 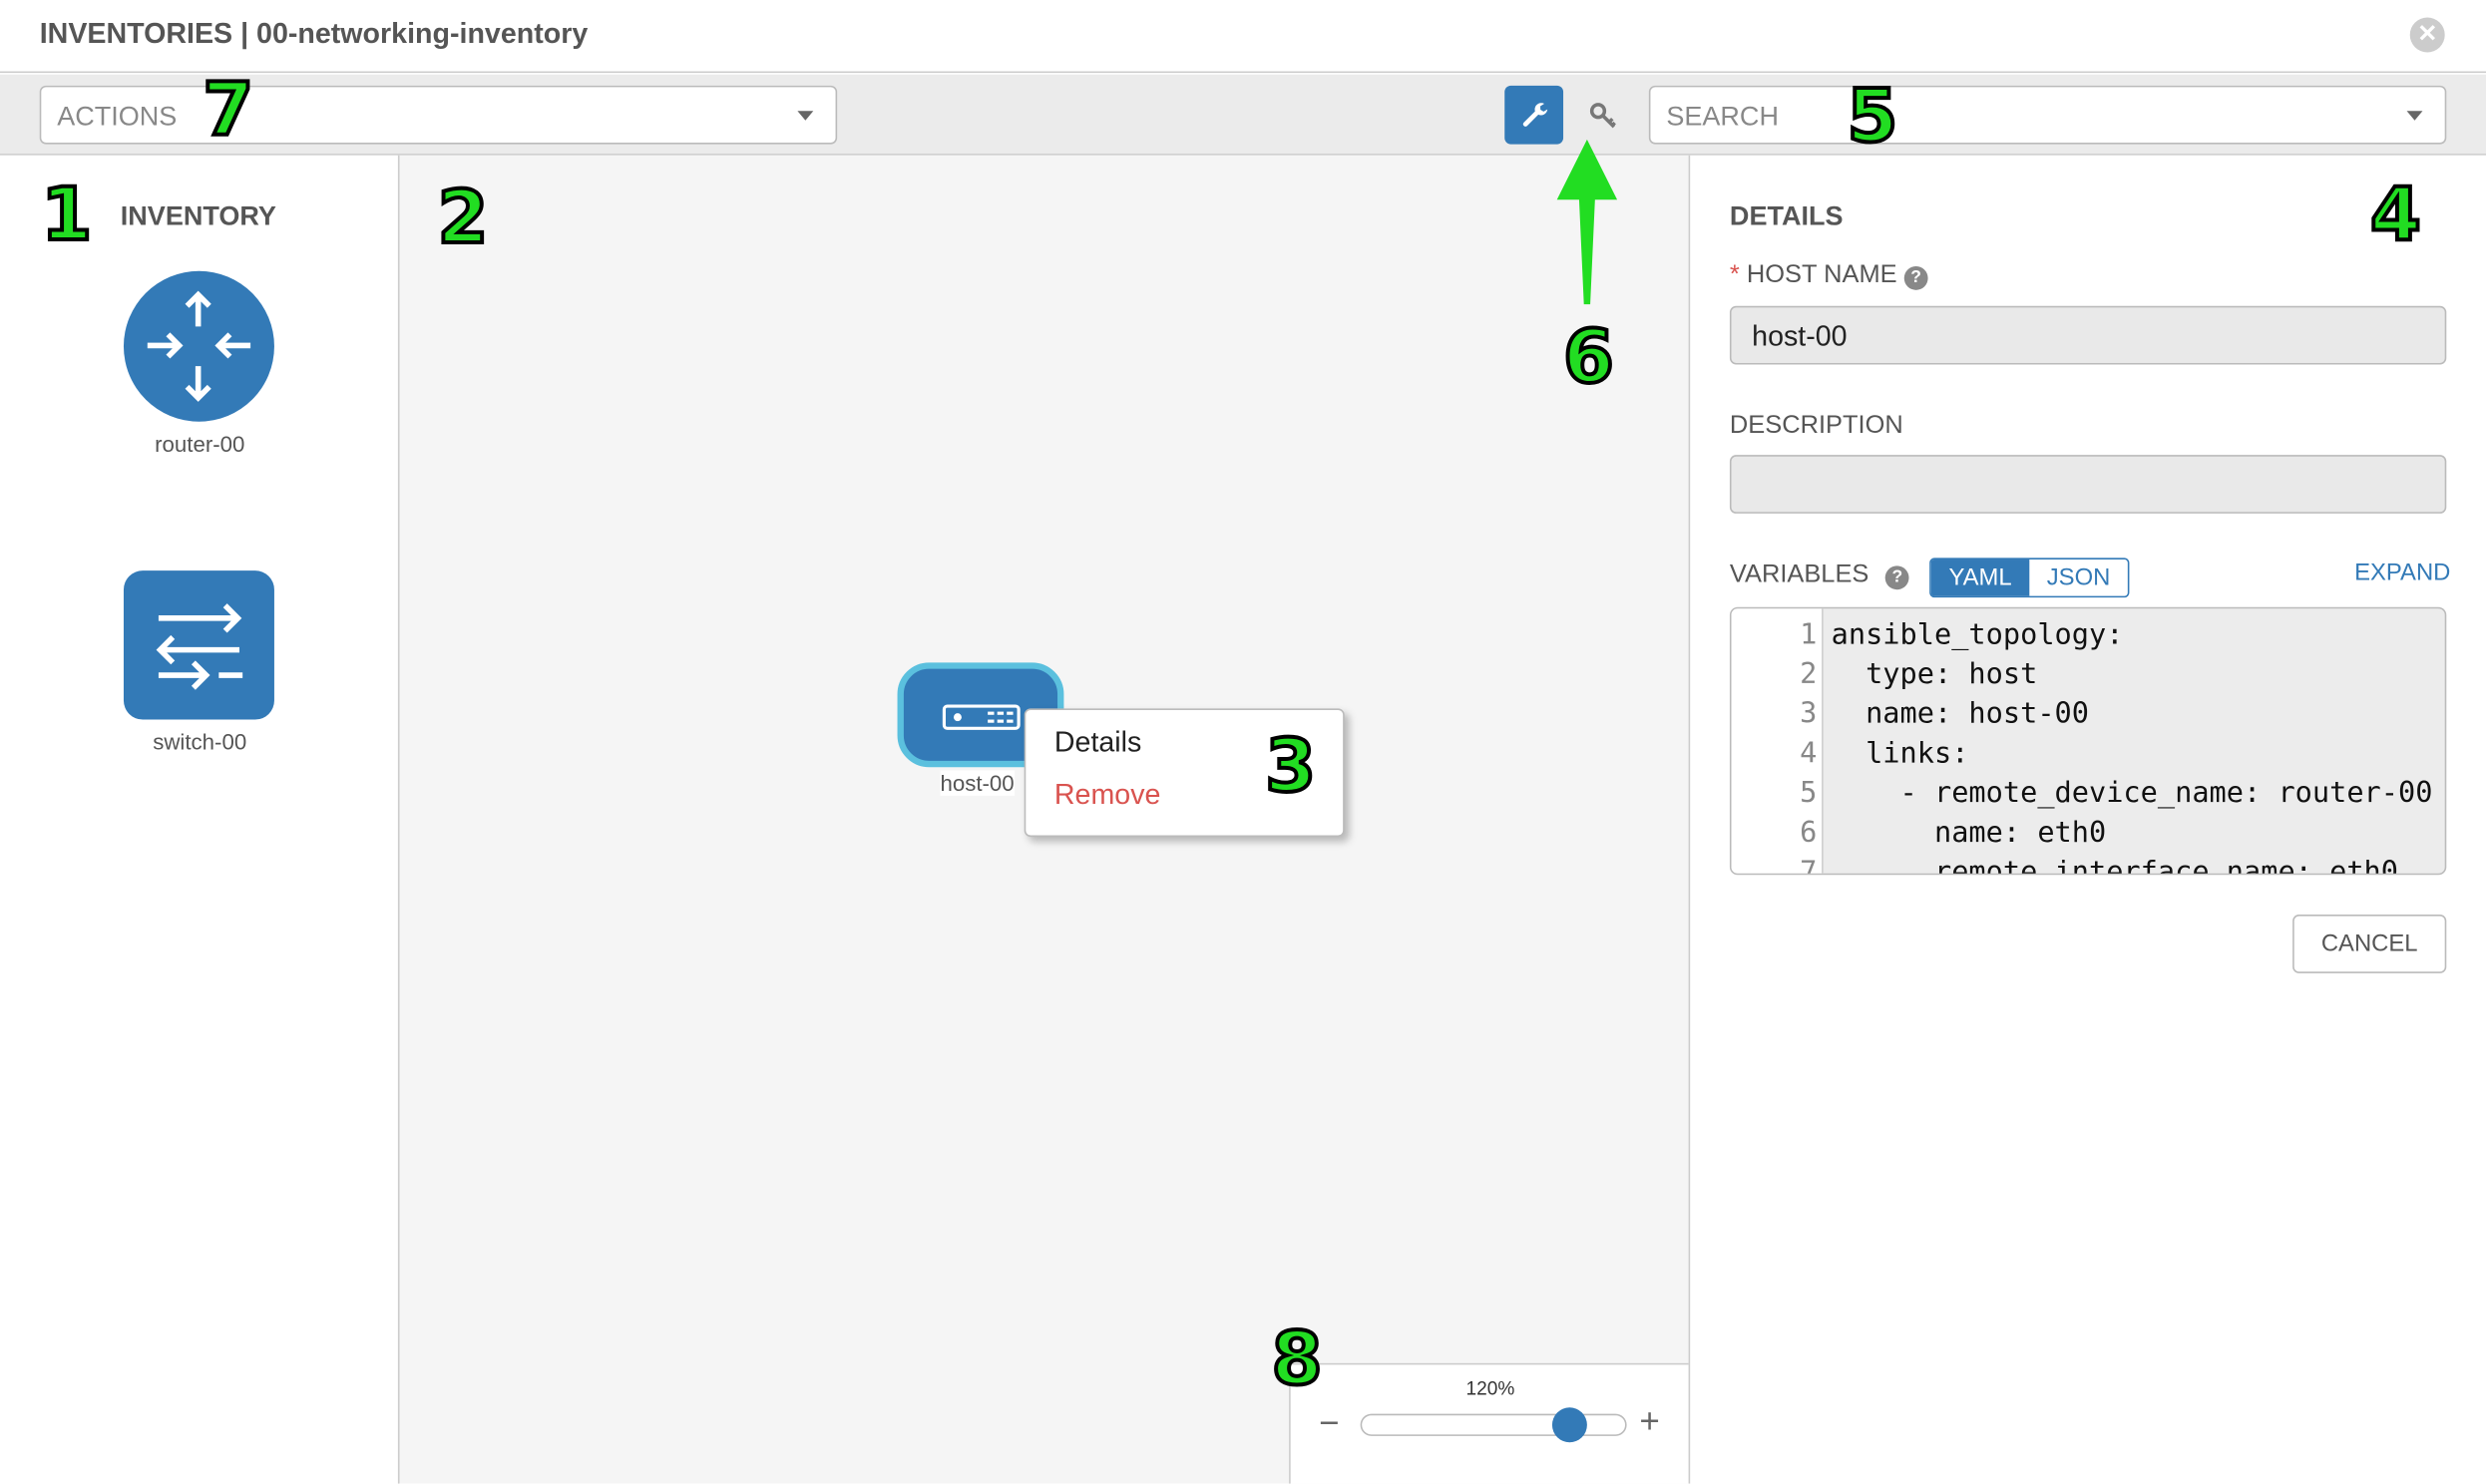 What do you see at coordinates (2402, 573) in the screenshot?
I see `expand-link: EXPAND` at bounding box center [2402, 573].